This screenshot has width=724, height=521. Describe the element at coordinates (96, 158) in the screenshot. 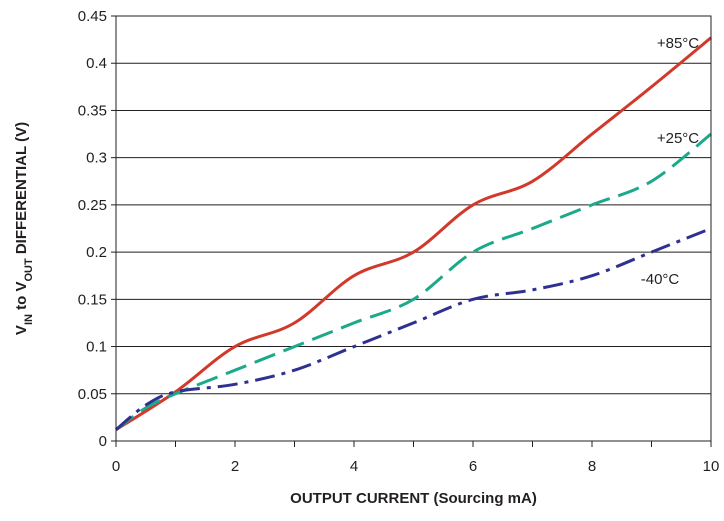

I see `y-tick-label: 0.3` at that location.